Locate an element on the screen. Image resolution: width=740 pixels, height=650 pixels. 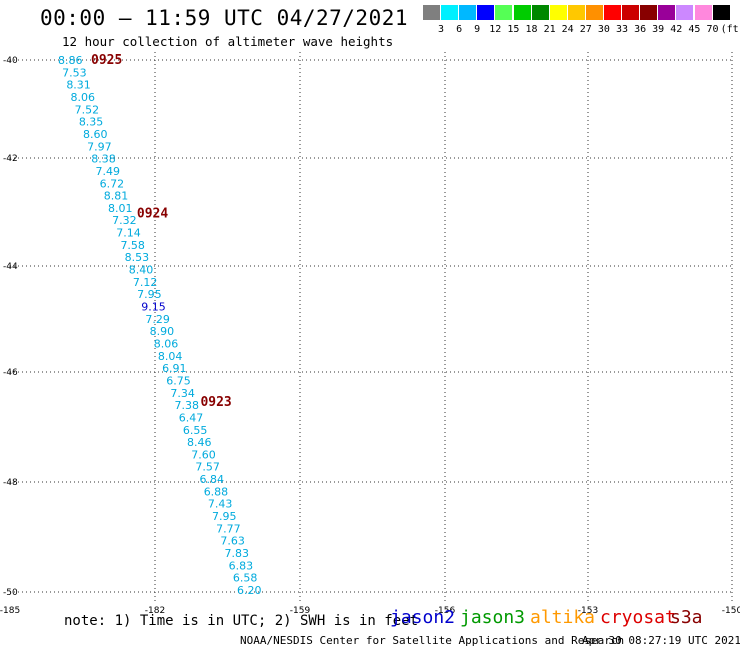
wave-height-value: 7.83 is located at coordinates (237, 553).